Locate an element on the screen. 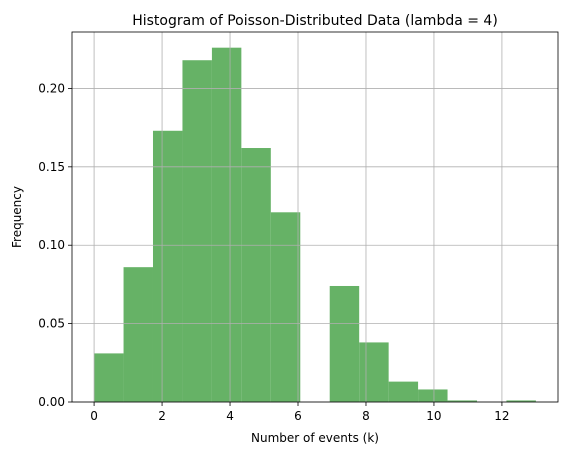 The image size is (576, 455). y-tick-label-1: 0.05 is located at coordinates (51, 324).